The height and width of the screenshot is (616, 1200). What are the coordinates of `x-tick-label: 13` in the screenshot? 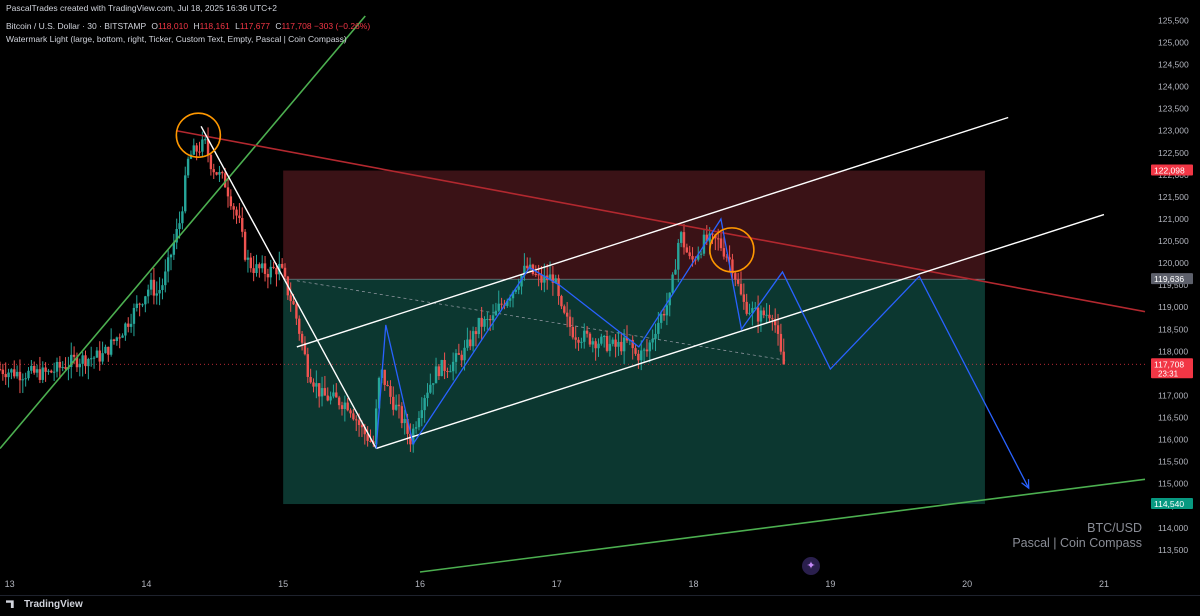 It's located at (10, 584).